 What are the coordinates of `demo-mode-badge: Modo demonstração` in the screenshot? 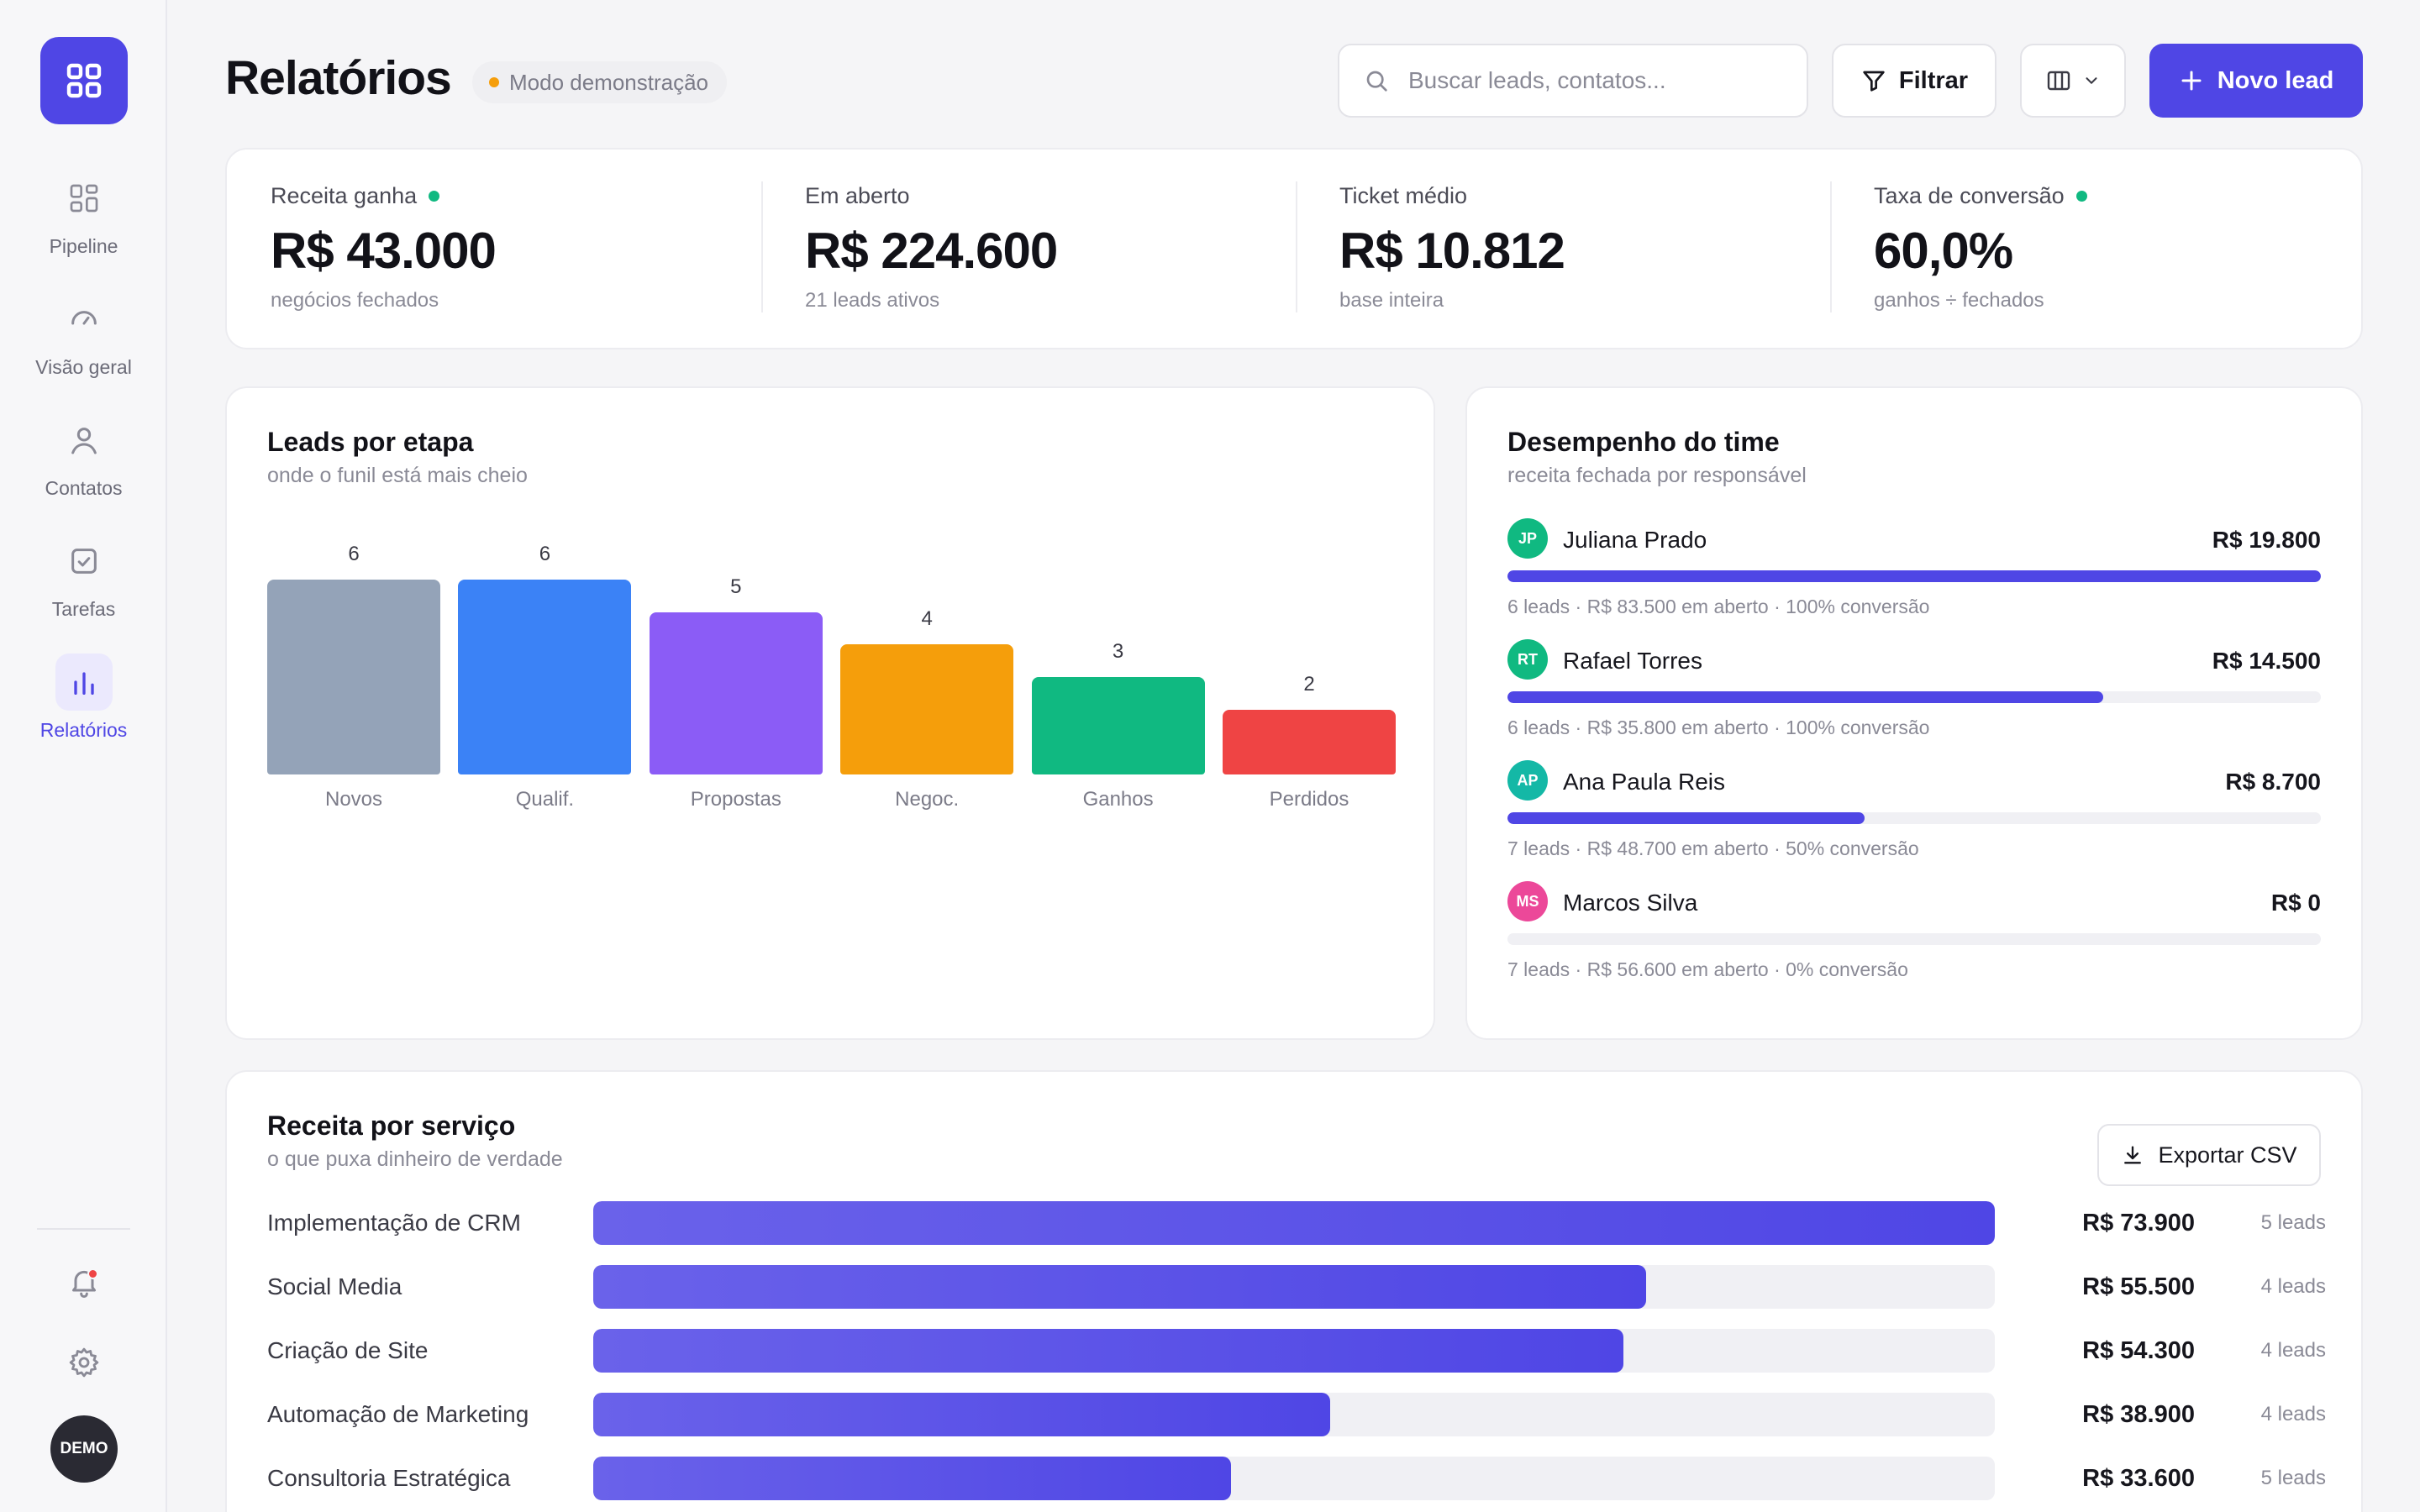 It's located at (600, 82).